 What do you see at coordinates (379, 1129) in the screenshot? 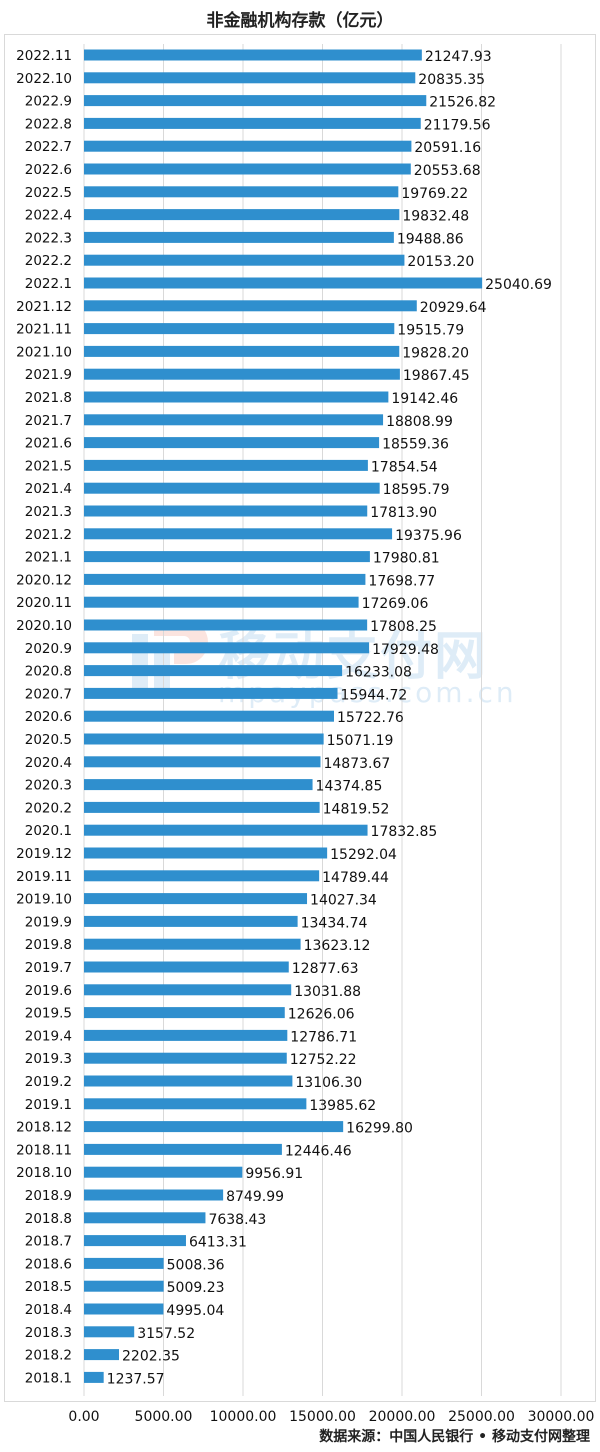
I see `data-label: 16299.80` at bounding box center [379, 1129].